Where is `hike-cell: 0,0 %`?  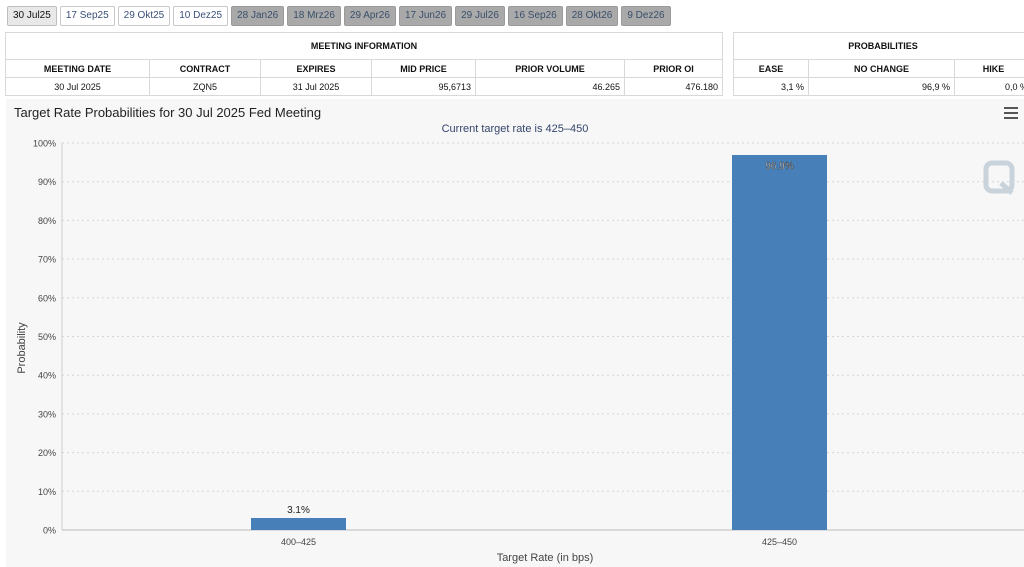
hike-cell: 0,0 % is located at coordinates (989, 86).